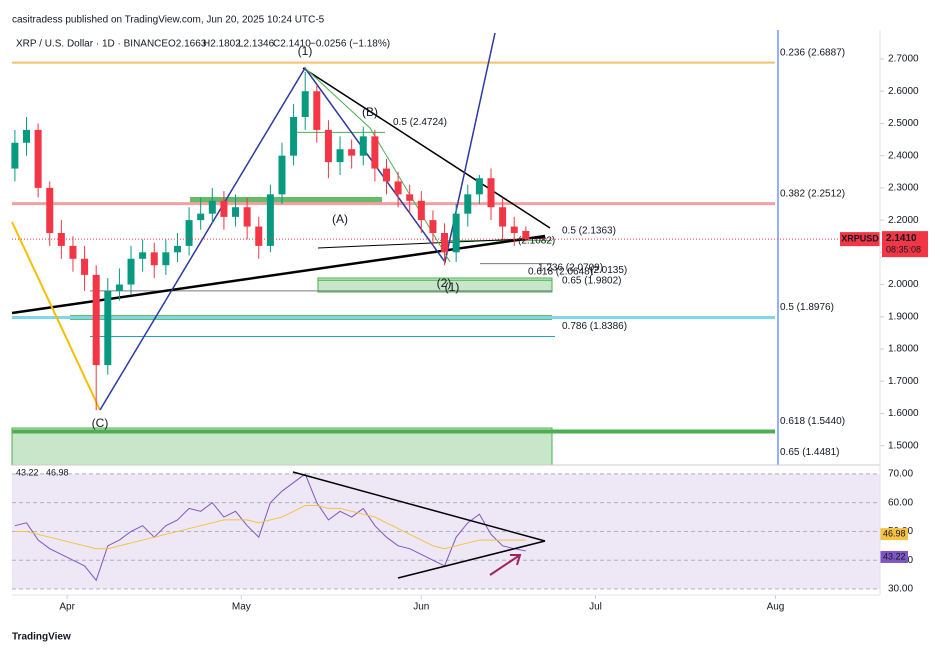  Describe the element at coordinates (903, 220) in the screenshot. I see `y-tick-label: 2.2000` at that location.